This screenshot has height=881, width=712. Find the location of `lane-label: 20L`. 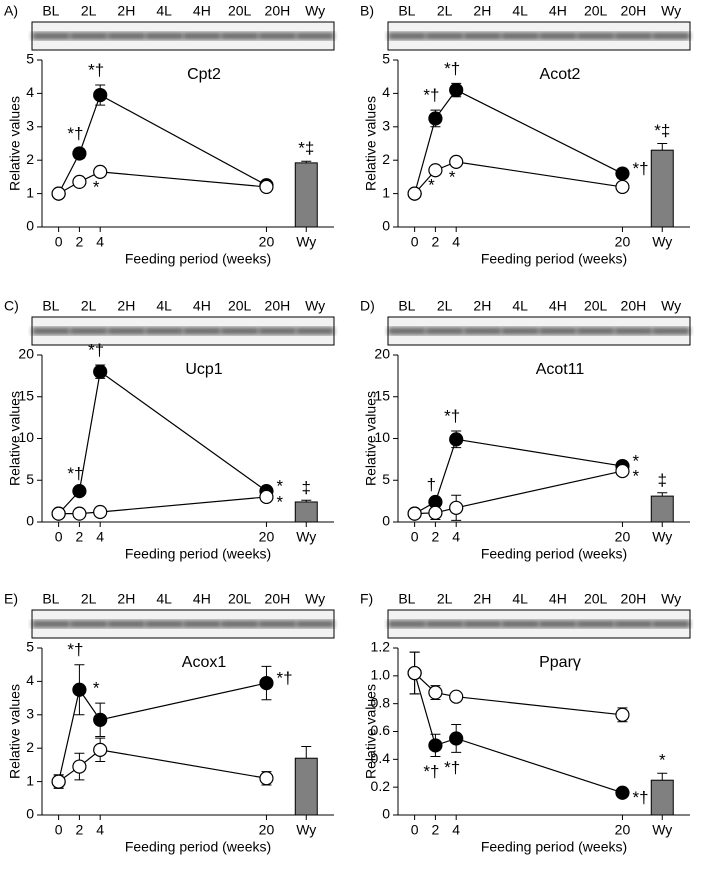

lane-label: 20L is located at coordinates (240, 599).